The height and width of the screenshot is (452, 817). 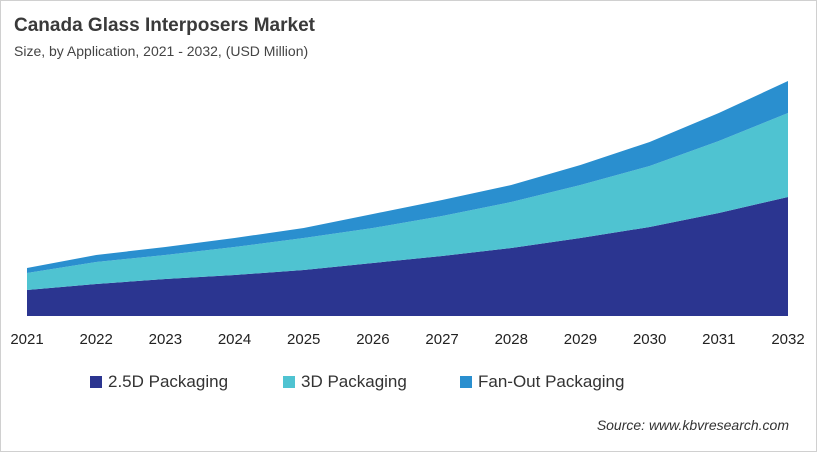 I want to click on x-tick-label: 2025, so click(x=303, y=339).